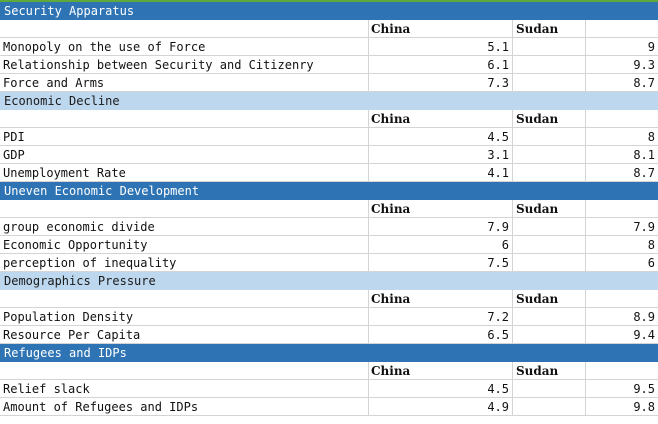 The height and width of the screenshot is (424, 658). What do you see at coordinates (329, 11) in the screenshot?
I see `section-title-security-apparatus: Security Apparatus` at bounding box center [329, 11].